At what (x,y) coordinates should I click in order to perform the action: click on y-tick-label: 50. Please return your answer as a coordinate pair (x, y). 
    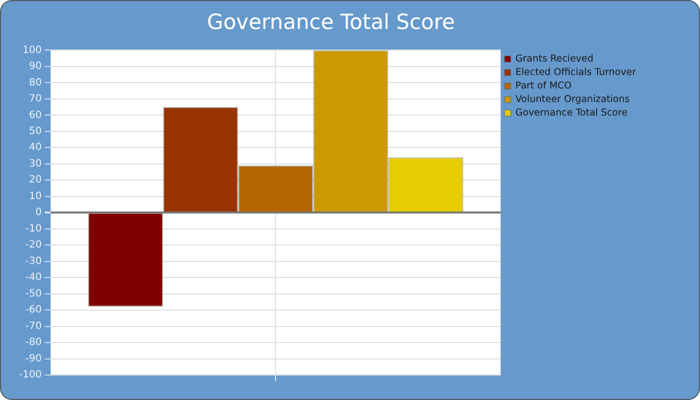
    Looking at the image, I should click on (35, 131).